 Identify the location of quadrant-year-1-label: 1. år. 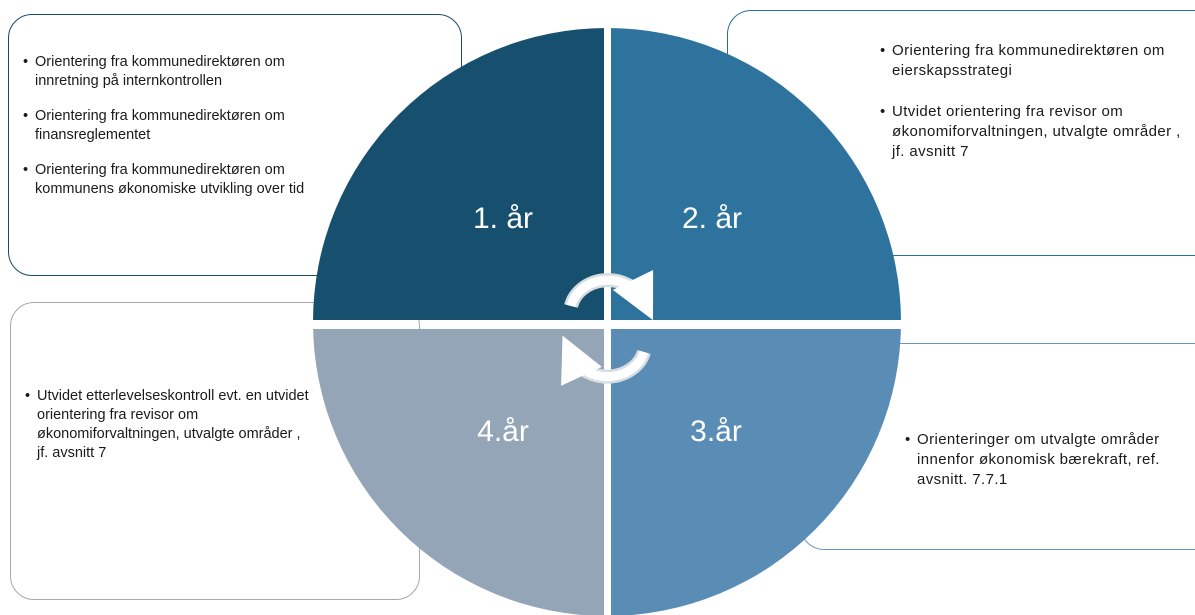
(503, 218).